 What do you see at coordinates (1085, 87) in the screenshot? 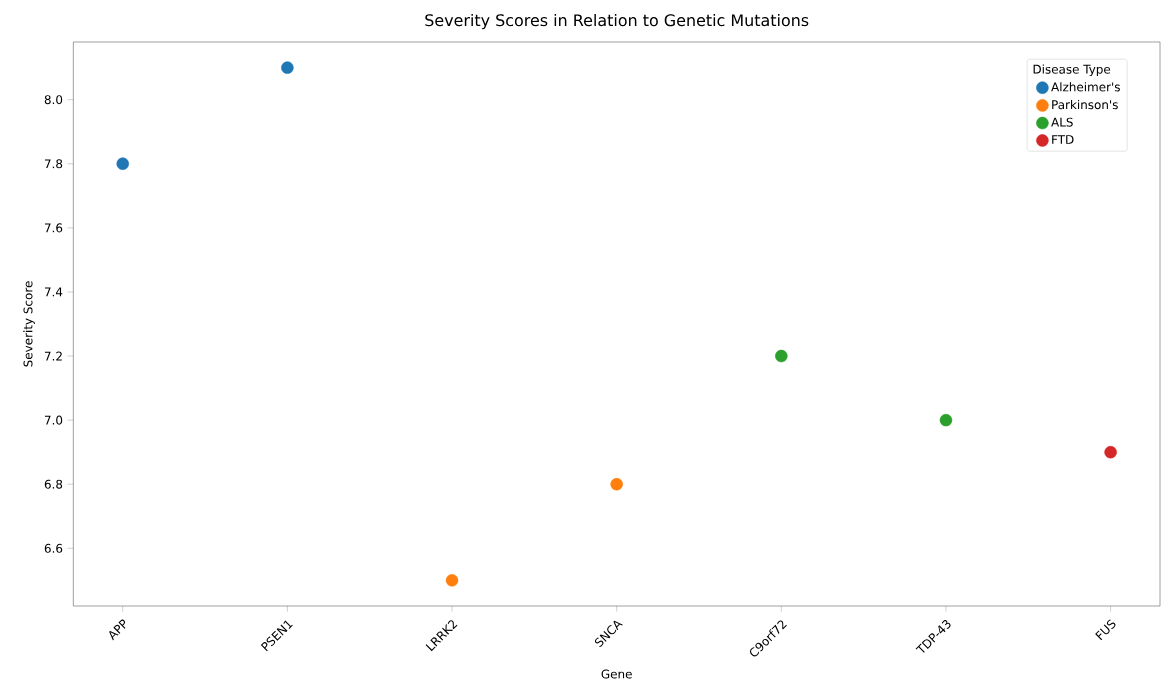
I see `legend-label: Alzheimer's` at bounding box center [1085, 87].